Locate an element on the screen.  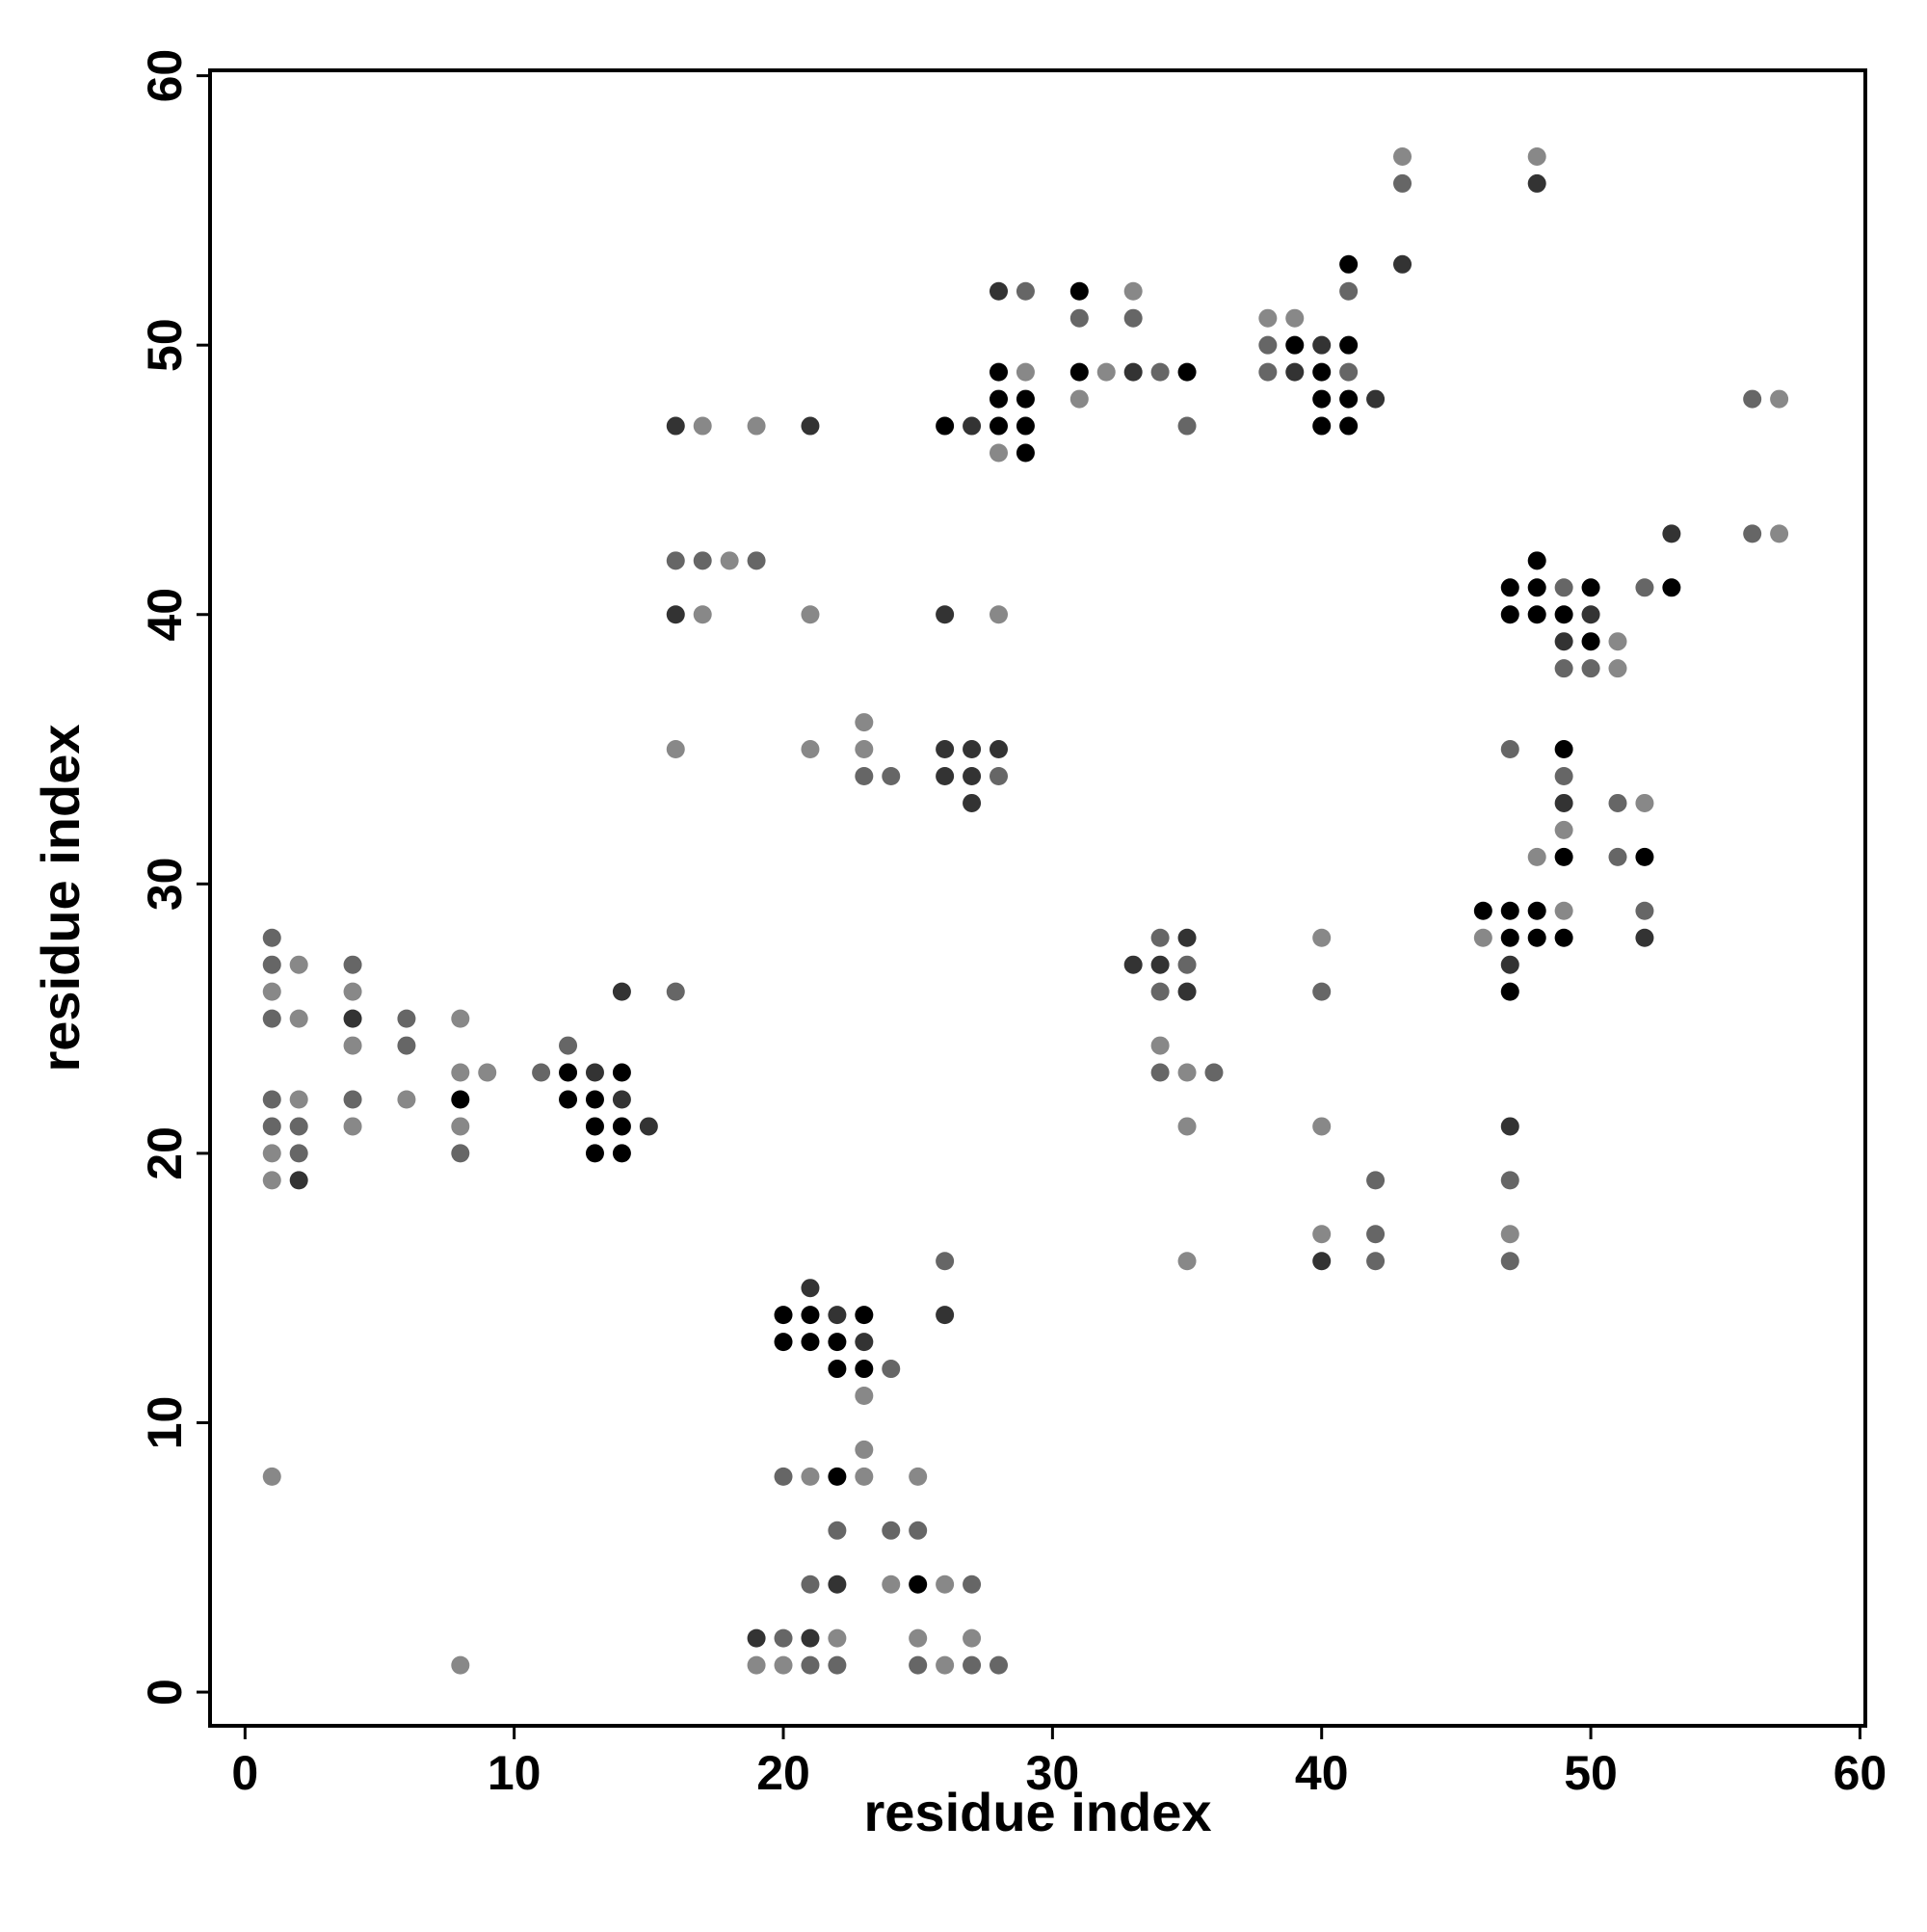
x-tick-label: 30 is located at coordinates (1053, 1773).